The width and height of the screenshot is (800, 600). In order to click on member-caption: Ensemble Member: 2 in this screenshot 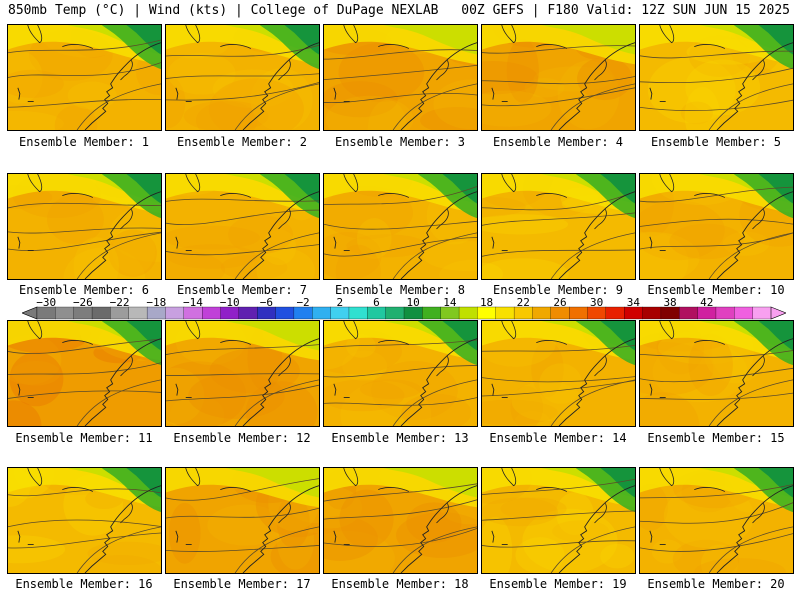, I will do `click(242, 142)`.